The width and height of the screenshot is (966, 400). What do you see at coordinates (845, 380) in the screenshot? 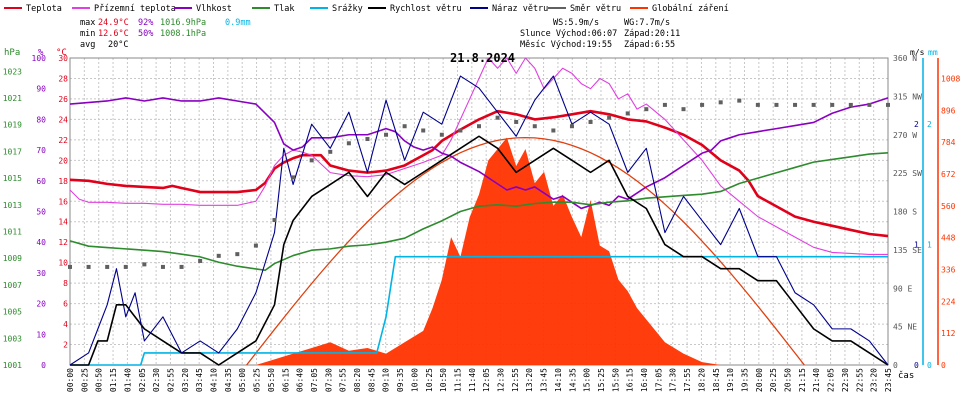
I see `x-tick-label: 22:30` at bounding box center [845, 380].